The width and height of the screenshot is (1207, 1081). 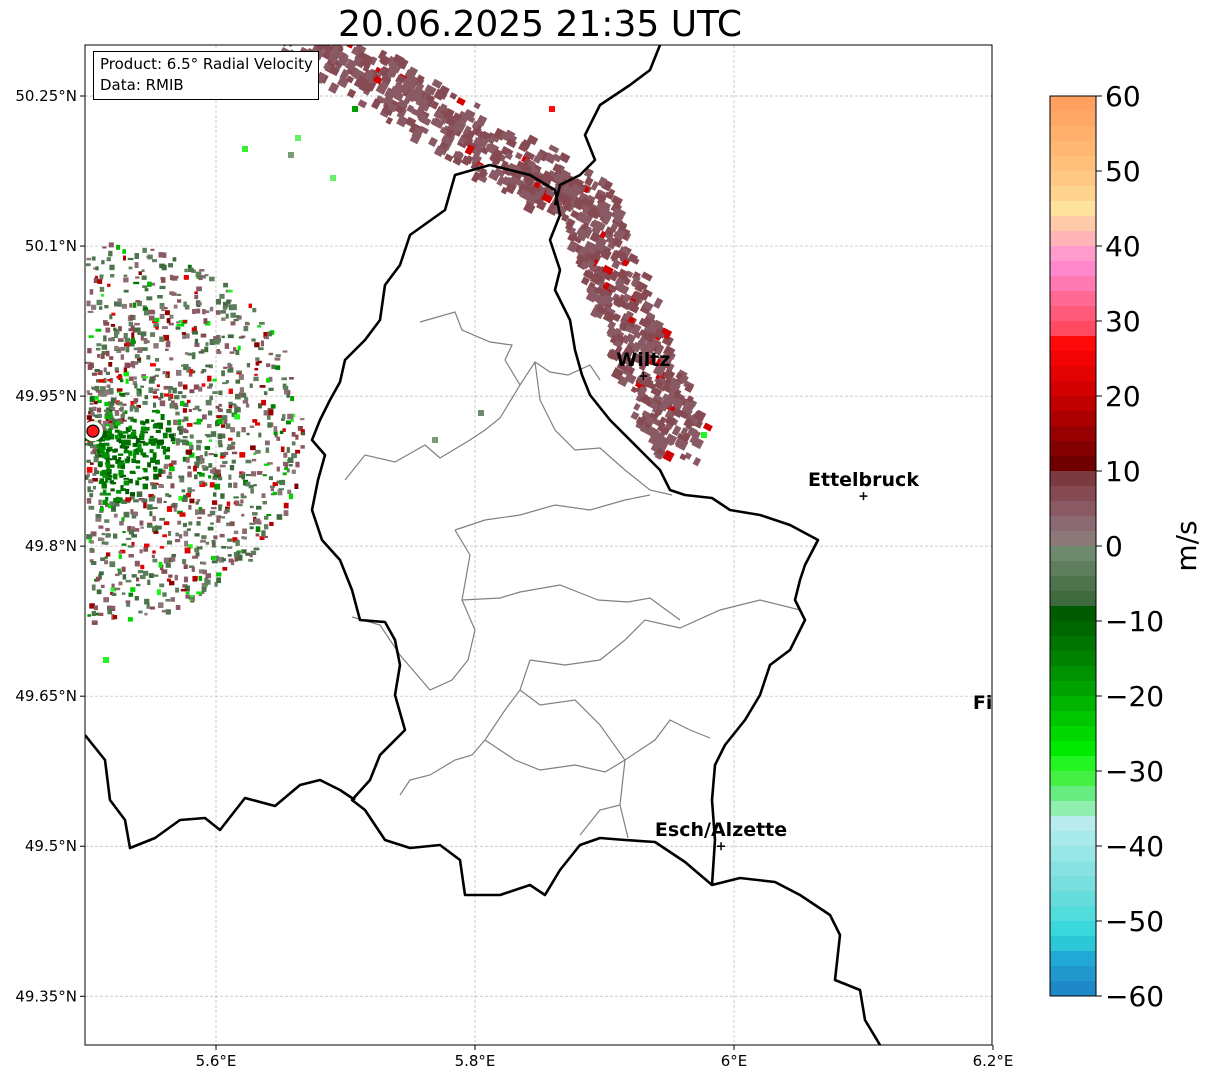 What do you see at coordinates (1126, 546) in the screenshot?
I see `colorbar: 60 50 40 30 20 10 0 −10 −20 −30 −40 −50 −60 m/s` at bounding box center [1126, 546].